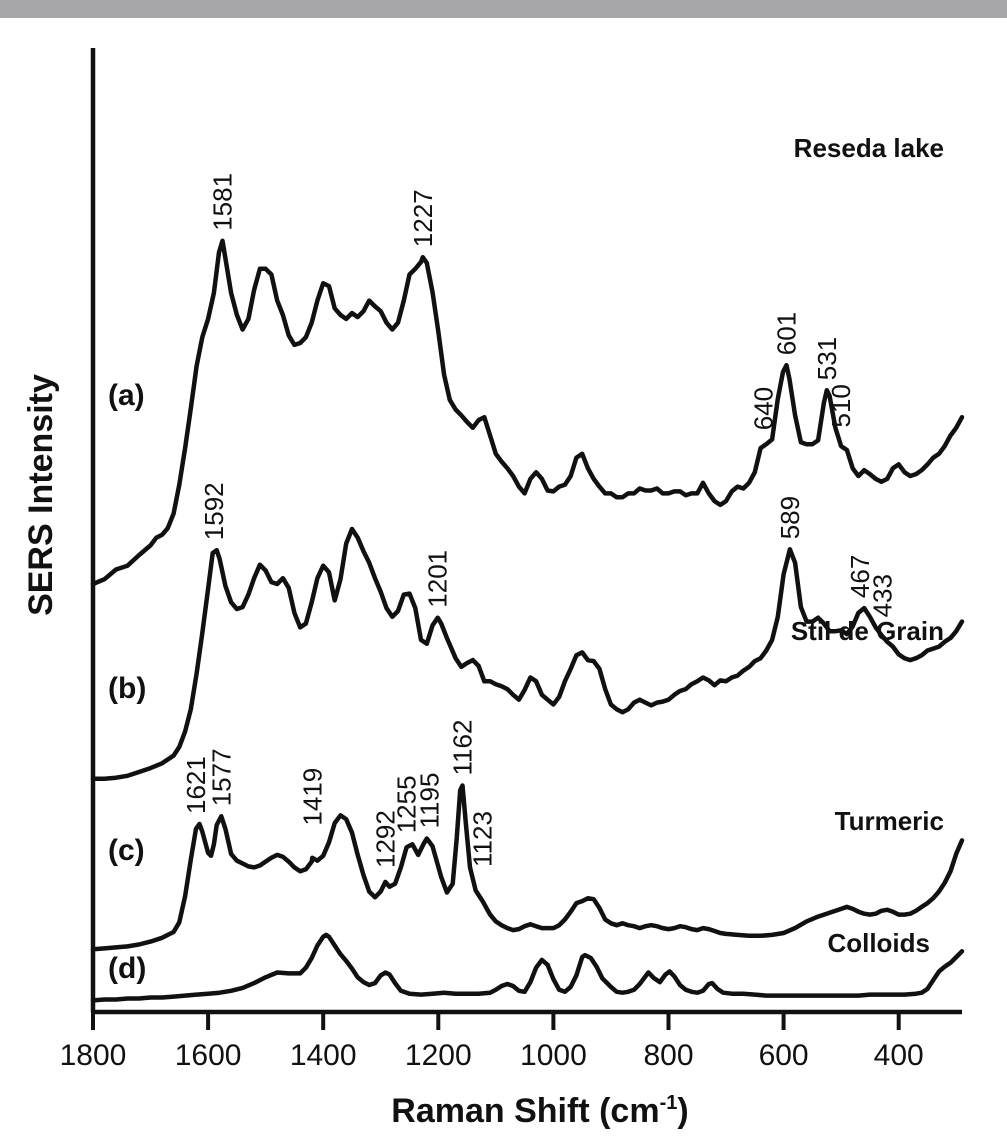 The image size is (1007, 1144). Describe the element at coordinates (127, 968) in the screenshot. I see `series-letter-colloids: (d)` at that location.